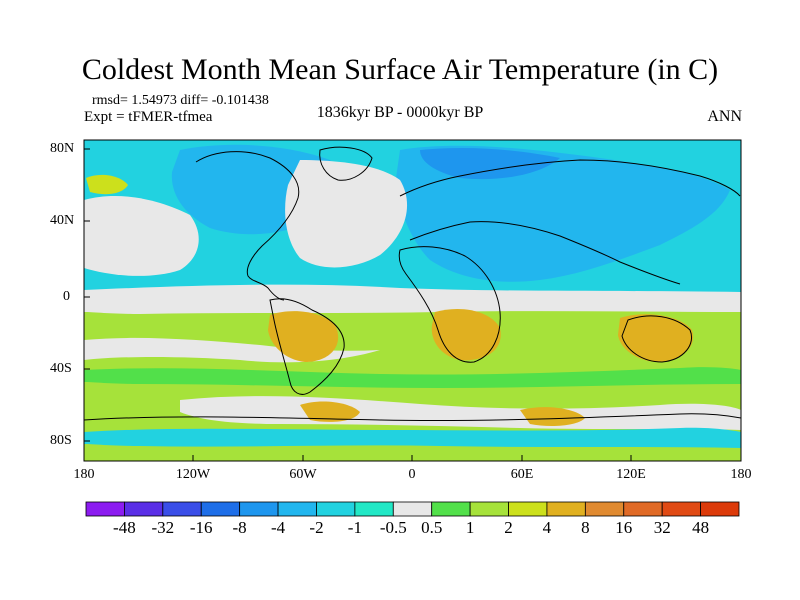 The width and height of the screenshot is (800, 600). I want to click on colorbar-label: -16, so click(201, 527).